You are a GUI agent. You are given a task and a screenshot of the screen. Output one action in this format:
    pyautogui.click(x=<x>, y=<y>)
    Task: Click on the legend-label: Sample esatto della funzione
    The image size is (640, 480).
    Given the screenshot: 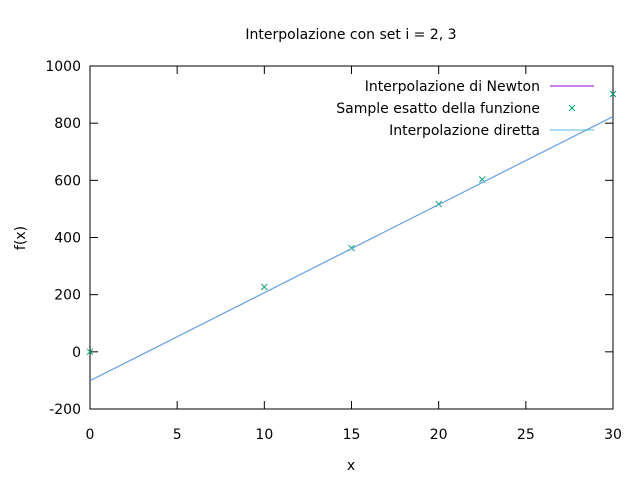 What is the action you would take?
    pyautogui.click(x=438, y=109)
    